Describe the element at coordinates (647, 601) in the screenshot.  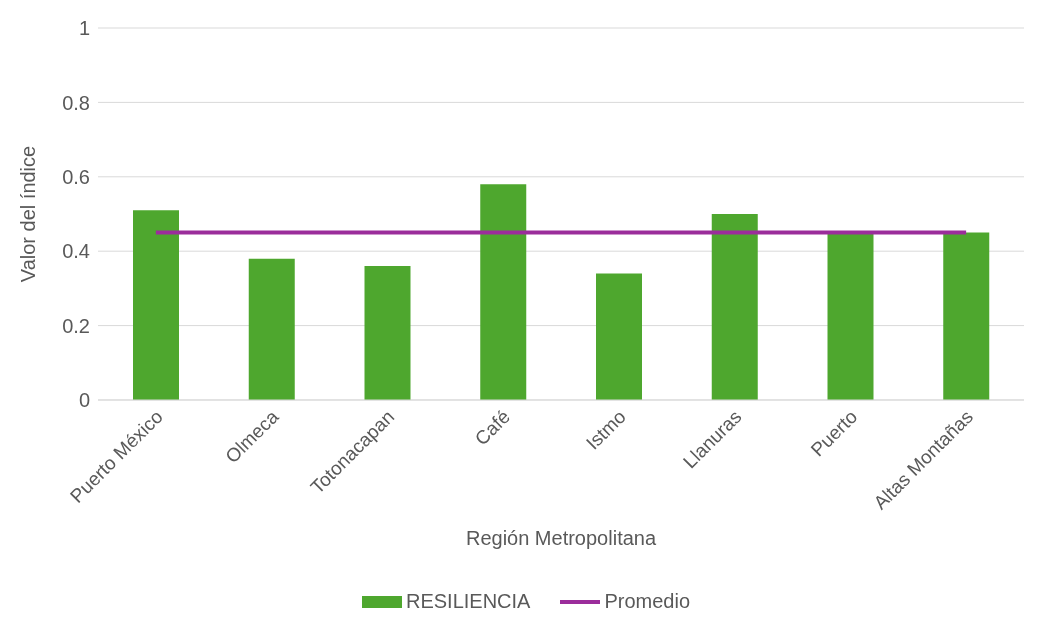
I see `legend-label: Promedio` at that location.